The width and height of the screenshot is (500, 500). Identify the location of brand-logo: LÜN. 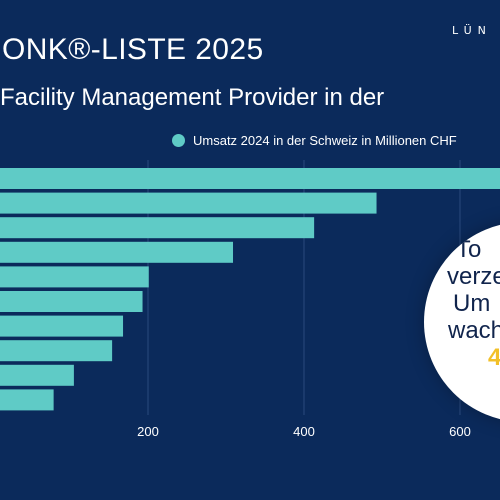
(472, 30).